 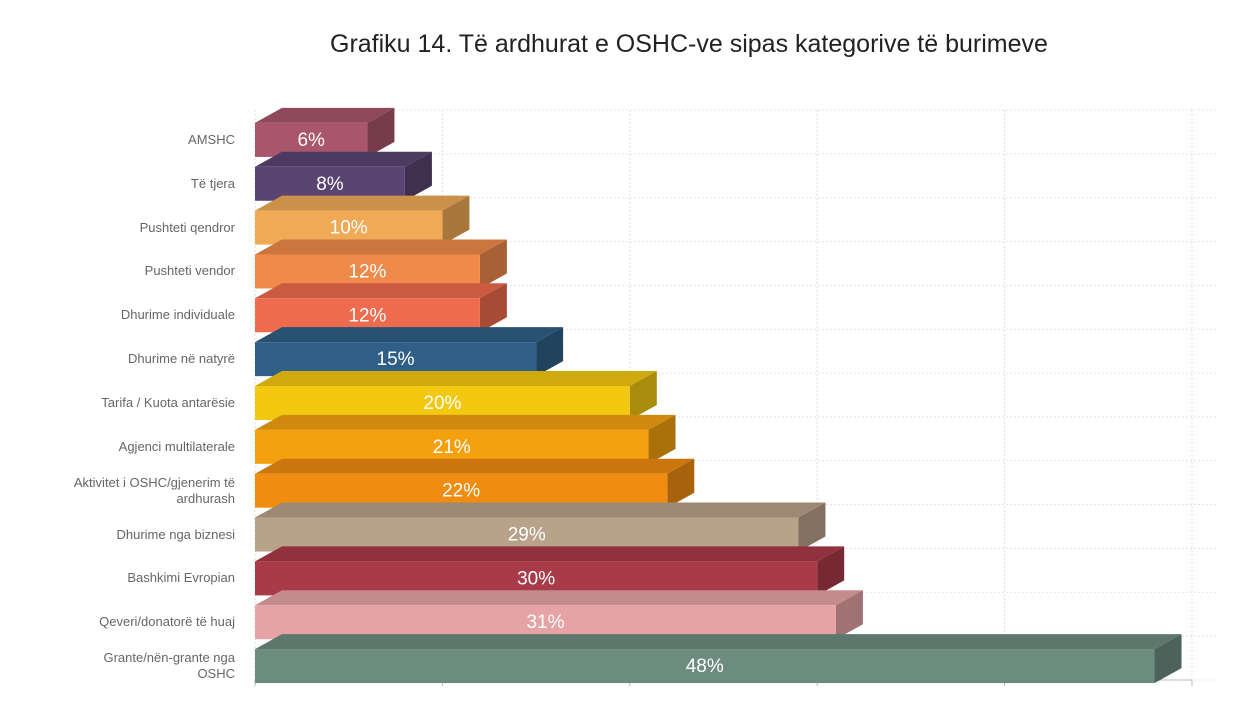 I want to click on value-label: 15%, so click(x=396, y=359).